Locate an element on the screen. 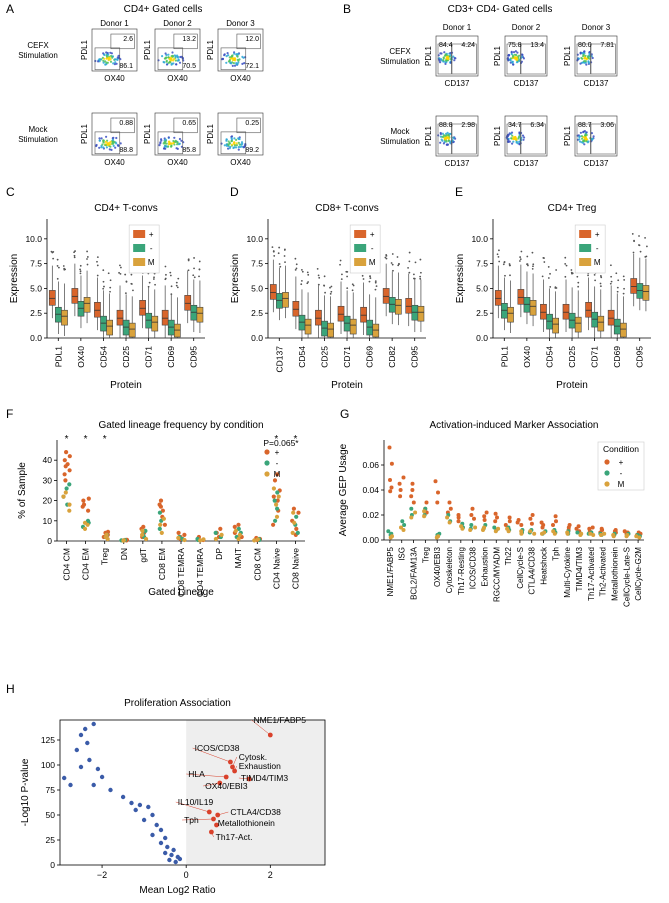 The height and width of the screenshot is (903, 669). p-value-annotation: P=0.065* is located at coordinates (281, 443).